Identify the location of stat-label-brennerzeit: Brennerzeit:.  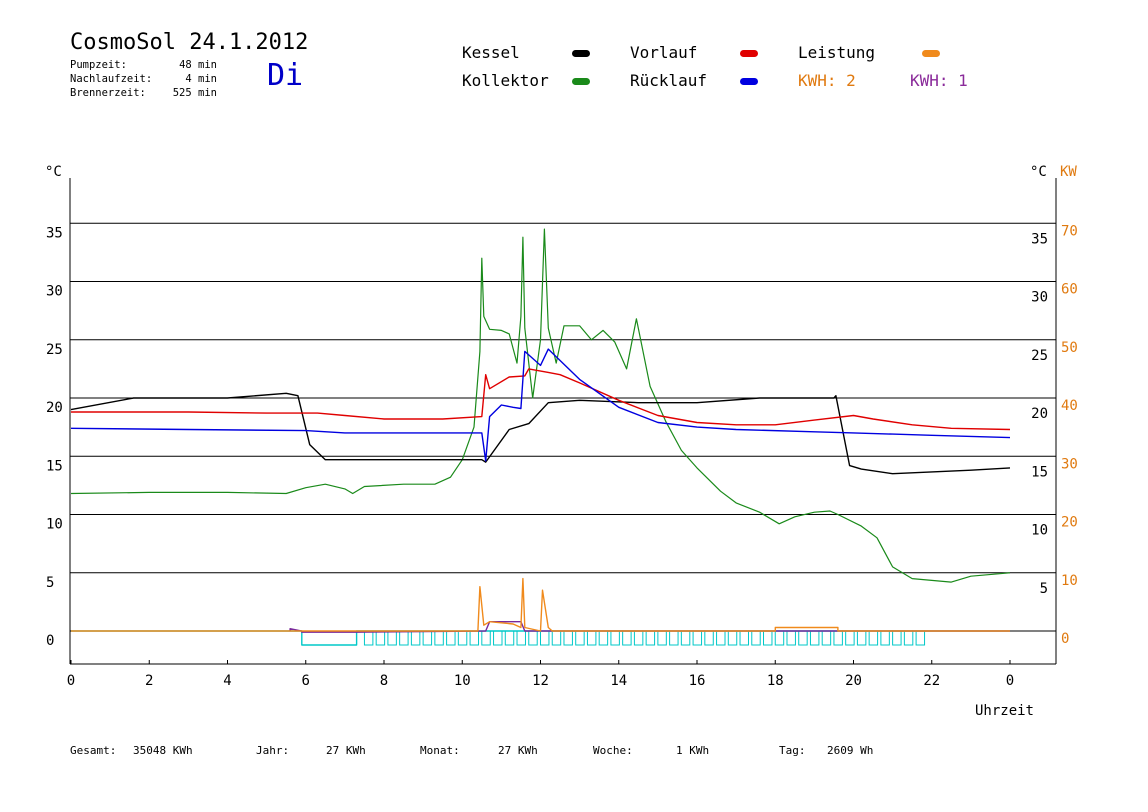
(108, 93).